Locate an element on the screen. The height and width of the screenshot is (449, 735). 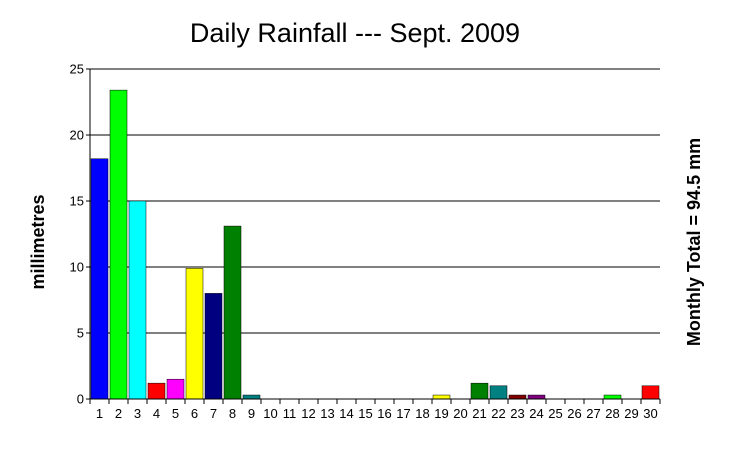
x-tick-label: 1 is located at coordinates (99, 413).